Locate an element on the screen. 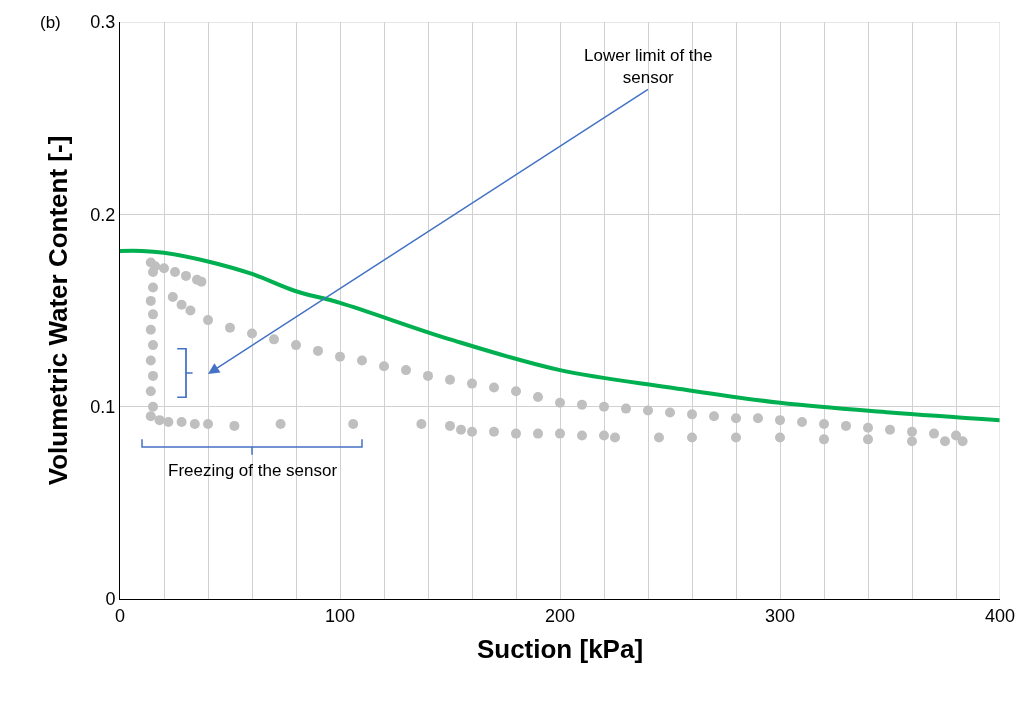 The image size is (1027, 709). annotation: Freezing of the sensor is located at coordinates (253, 470).